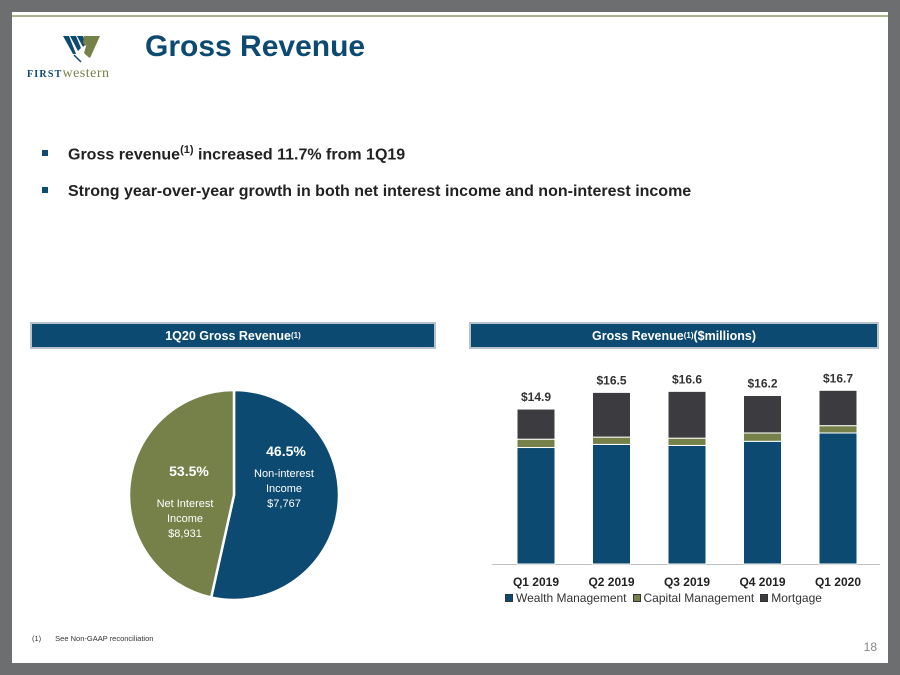  Describe the element at coordinates (185, 504) in the screenshot. I see `pie-label-net-interest-name: Net Interest` at that location.